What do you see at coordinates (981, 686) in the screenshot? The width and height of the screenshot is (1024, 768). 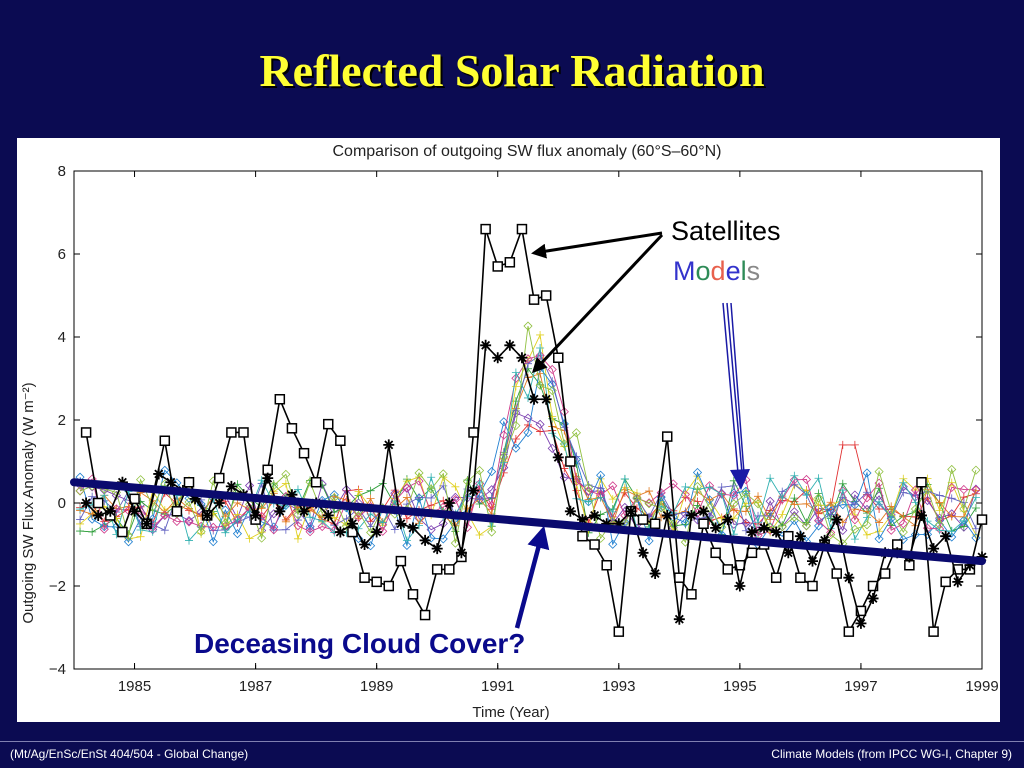 I see `x-tick-label: 1999` at bounding box center [981, 686].